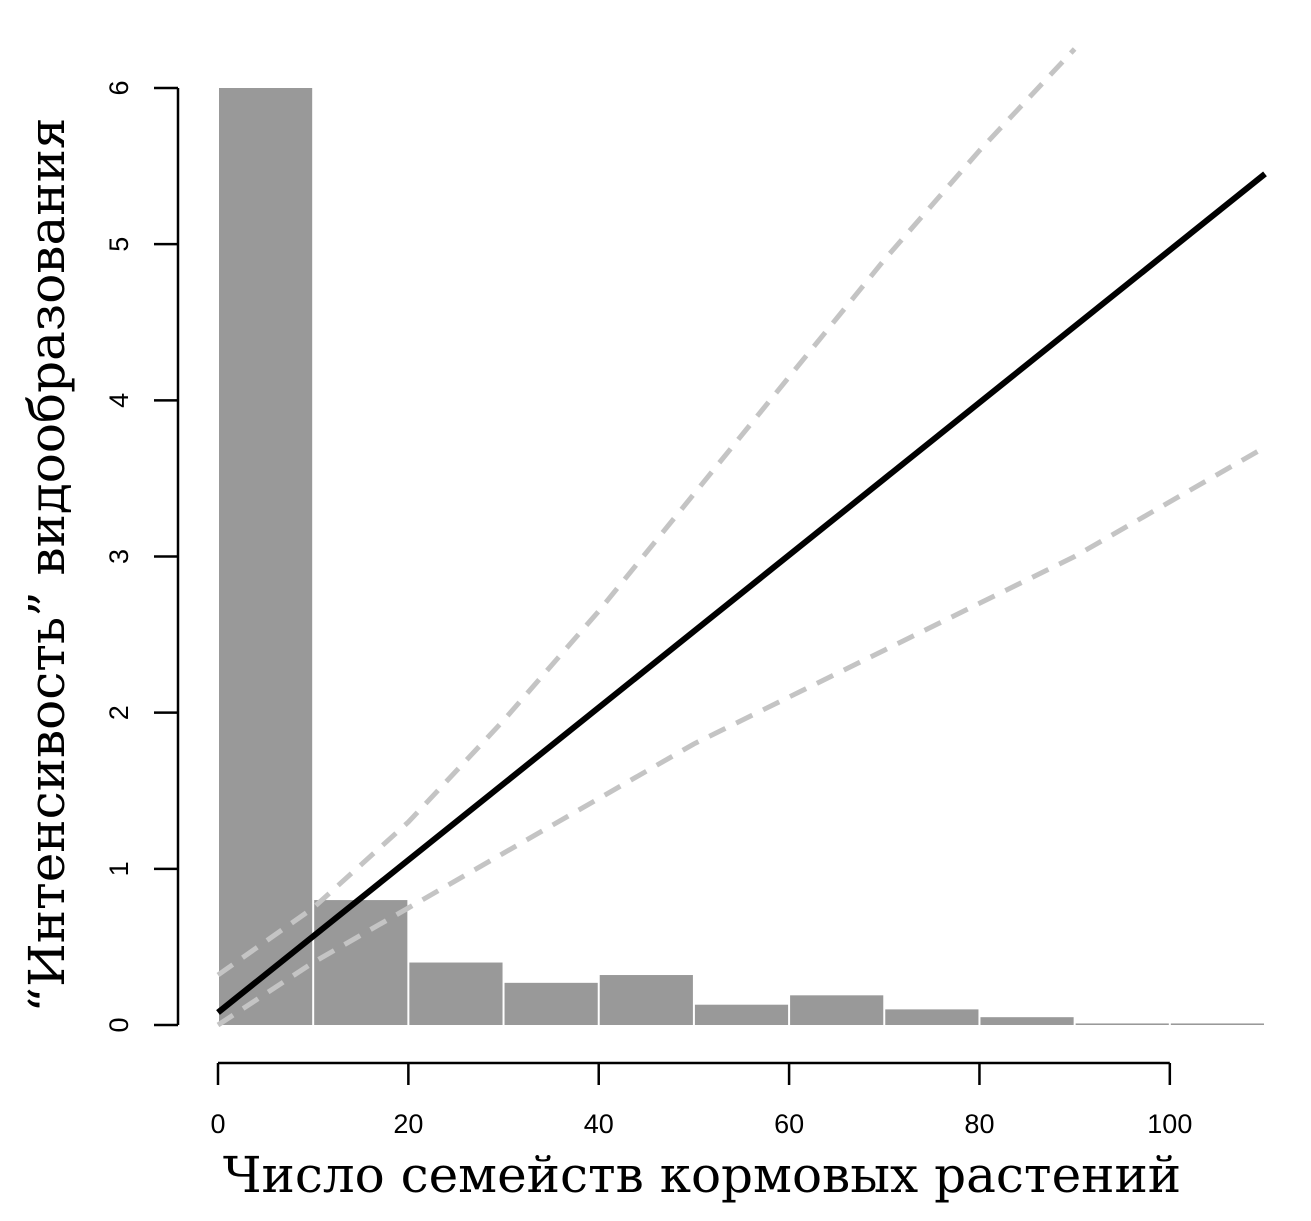 This screenshot has width=1311, height=1221. I want to click on x-tick-label-100: 100, so click(1169, 1124).